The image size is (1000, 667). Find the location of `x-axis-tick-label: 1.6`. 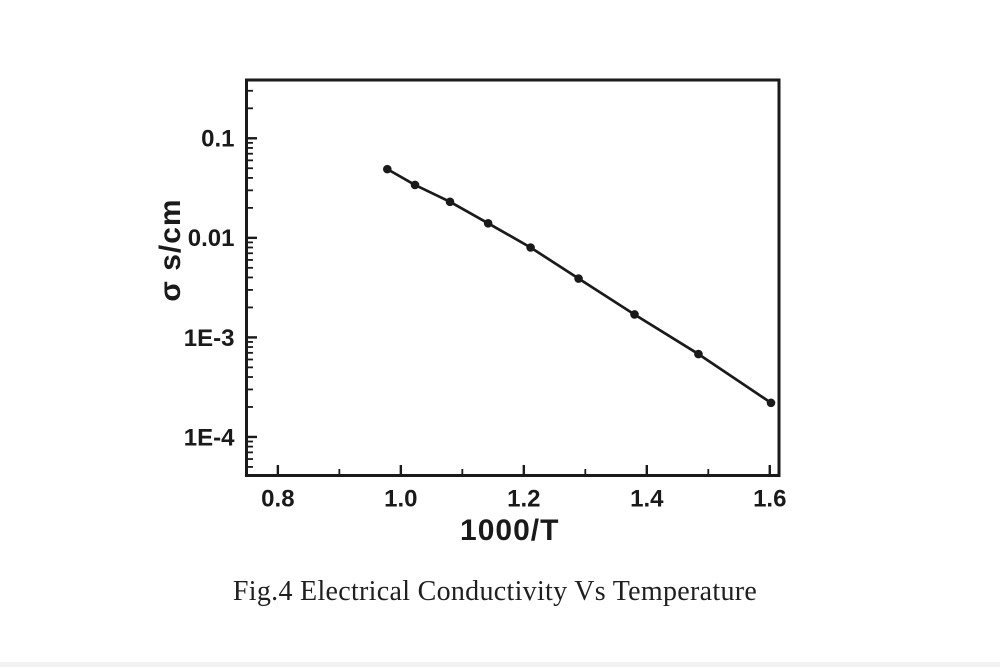

x-axis-tick-label: 1.6 is located at coordinates (769, 499).